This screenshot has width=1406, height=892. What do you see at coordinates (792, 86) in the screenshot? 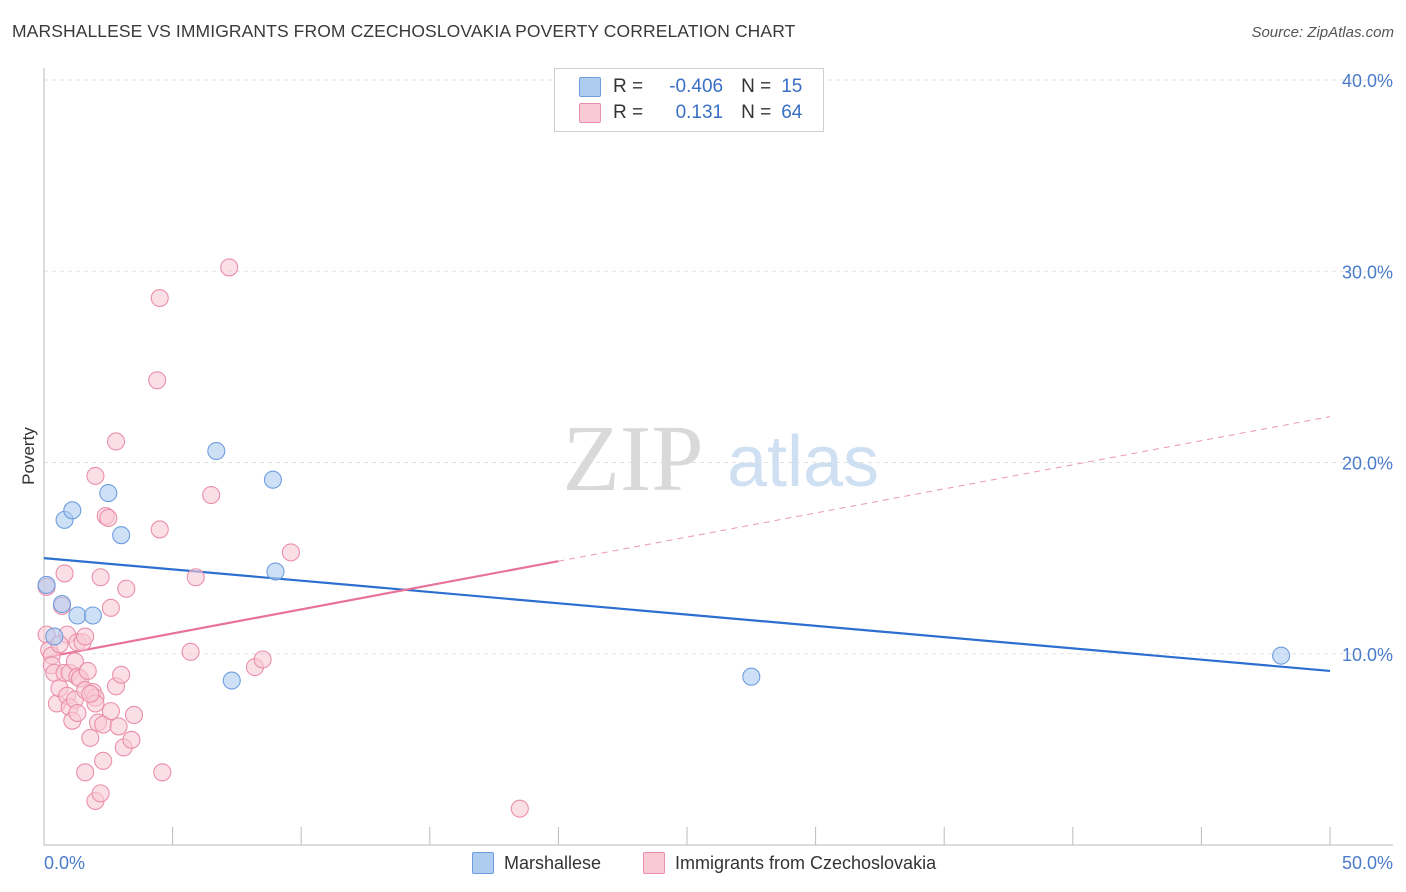
I see `n-value: 15` at bounding box center [792, 86].